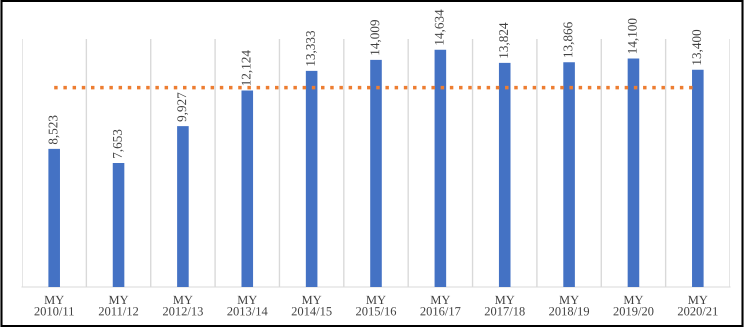 The height and width of the screenshot is (327, 744). Describe the element at coordinates (376, 306) in the screenshot. I see `x-tick-label: MY 2015/16` at that location.